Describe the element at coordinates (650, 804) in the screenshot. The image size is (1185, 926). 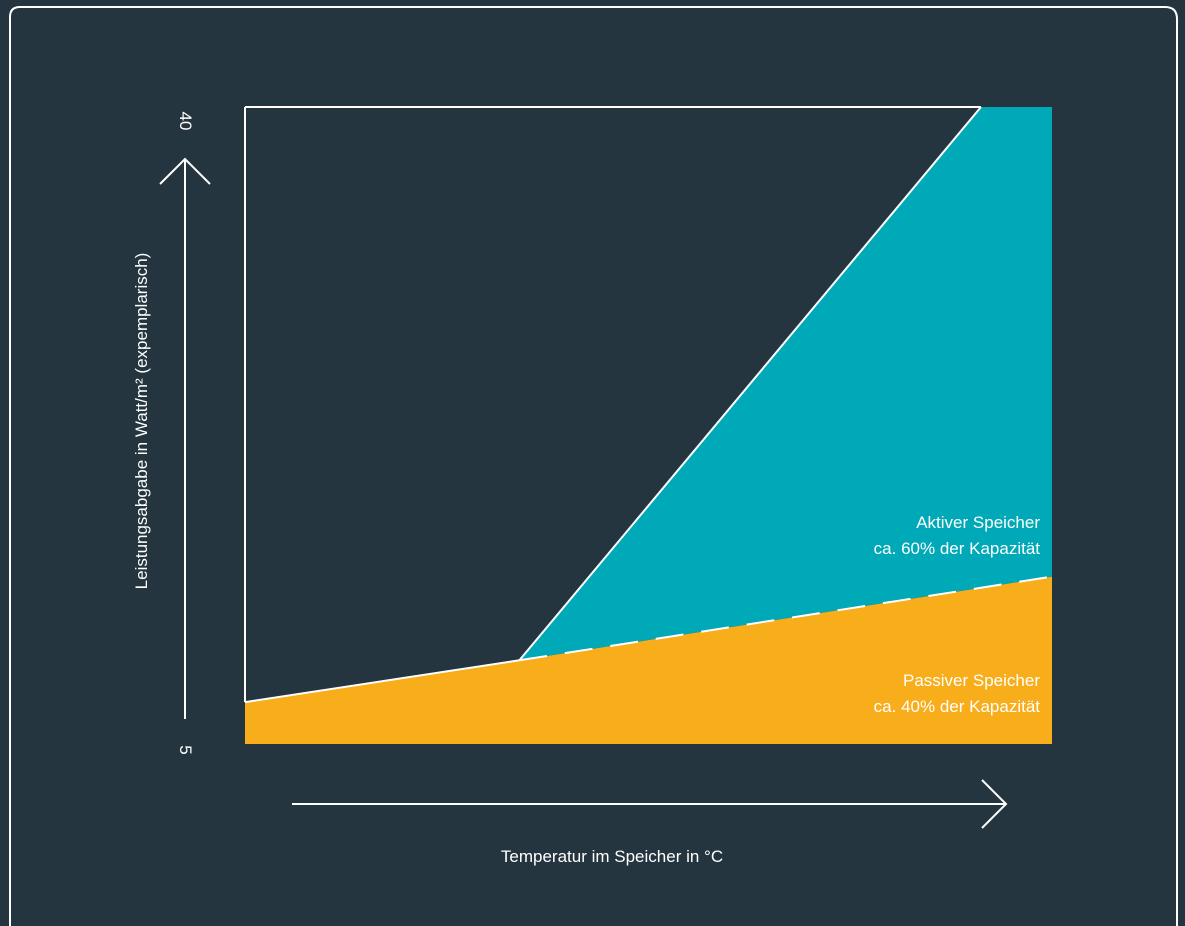
I see `x-axis-arrow` at that location.